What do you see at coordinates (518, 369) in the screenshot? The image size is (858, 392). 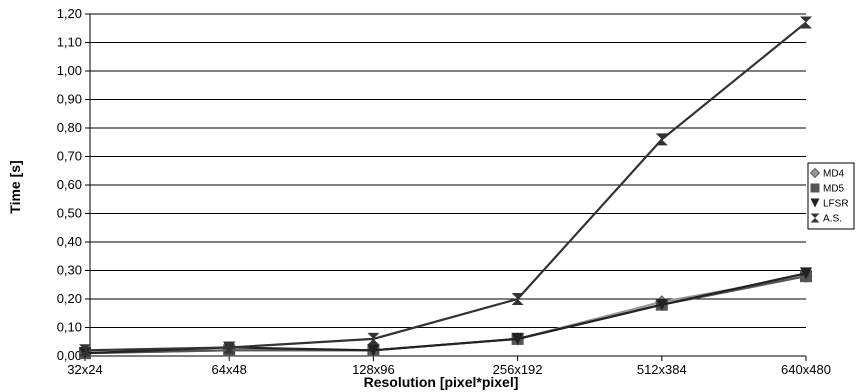 I see `x-tick-label: 256x192` at bounding box center [518, 369].